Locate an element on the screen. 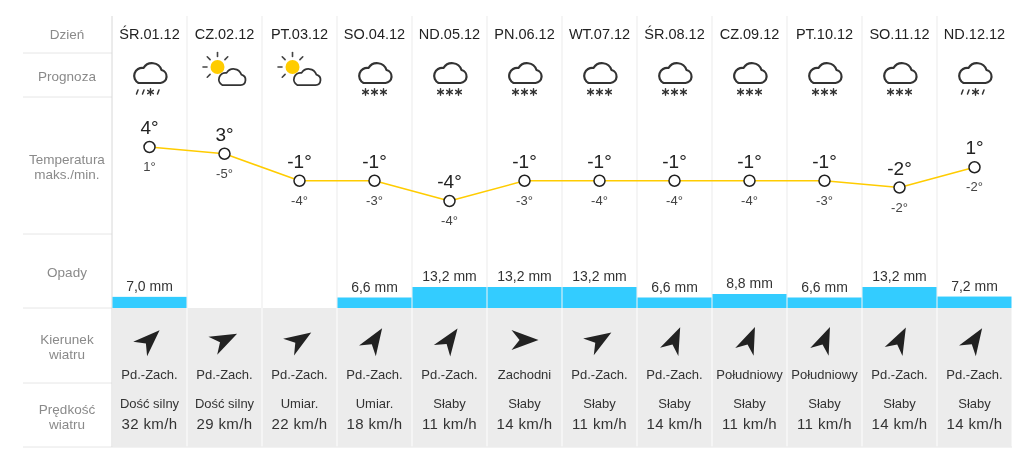 The height and width of the screenshot is (466, 1033). data-label: 1° is located at coordinates (974, 148).